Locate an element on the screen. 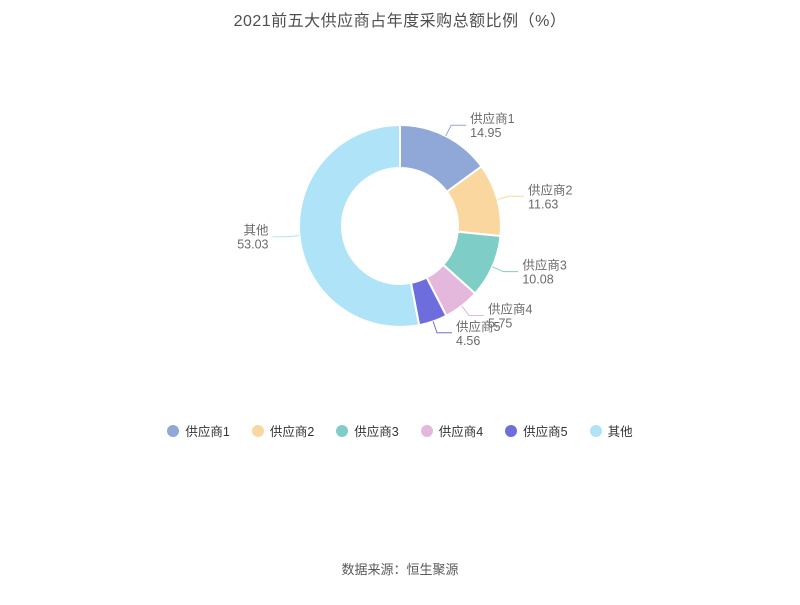  legend-label: 供应商3 is located at coordinates (376, 432).